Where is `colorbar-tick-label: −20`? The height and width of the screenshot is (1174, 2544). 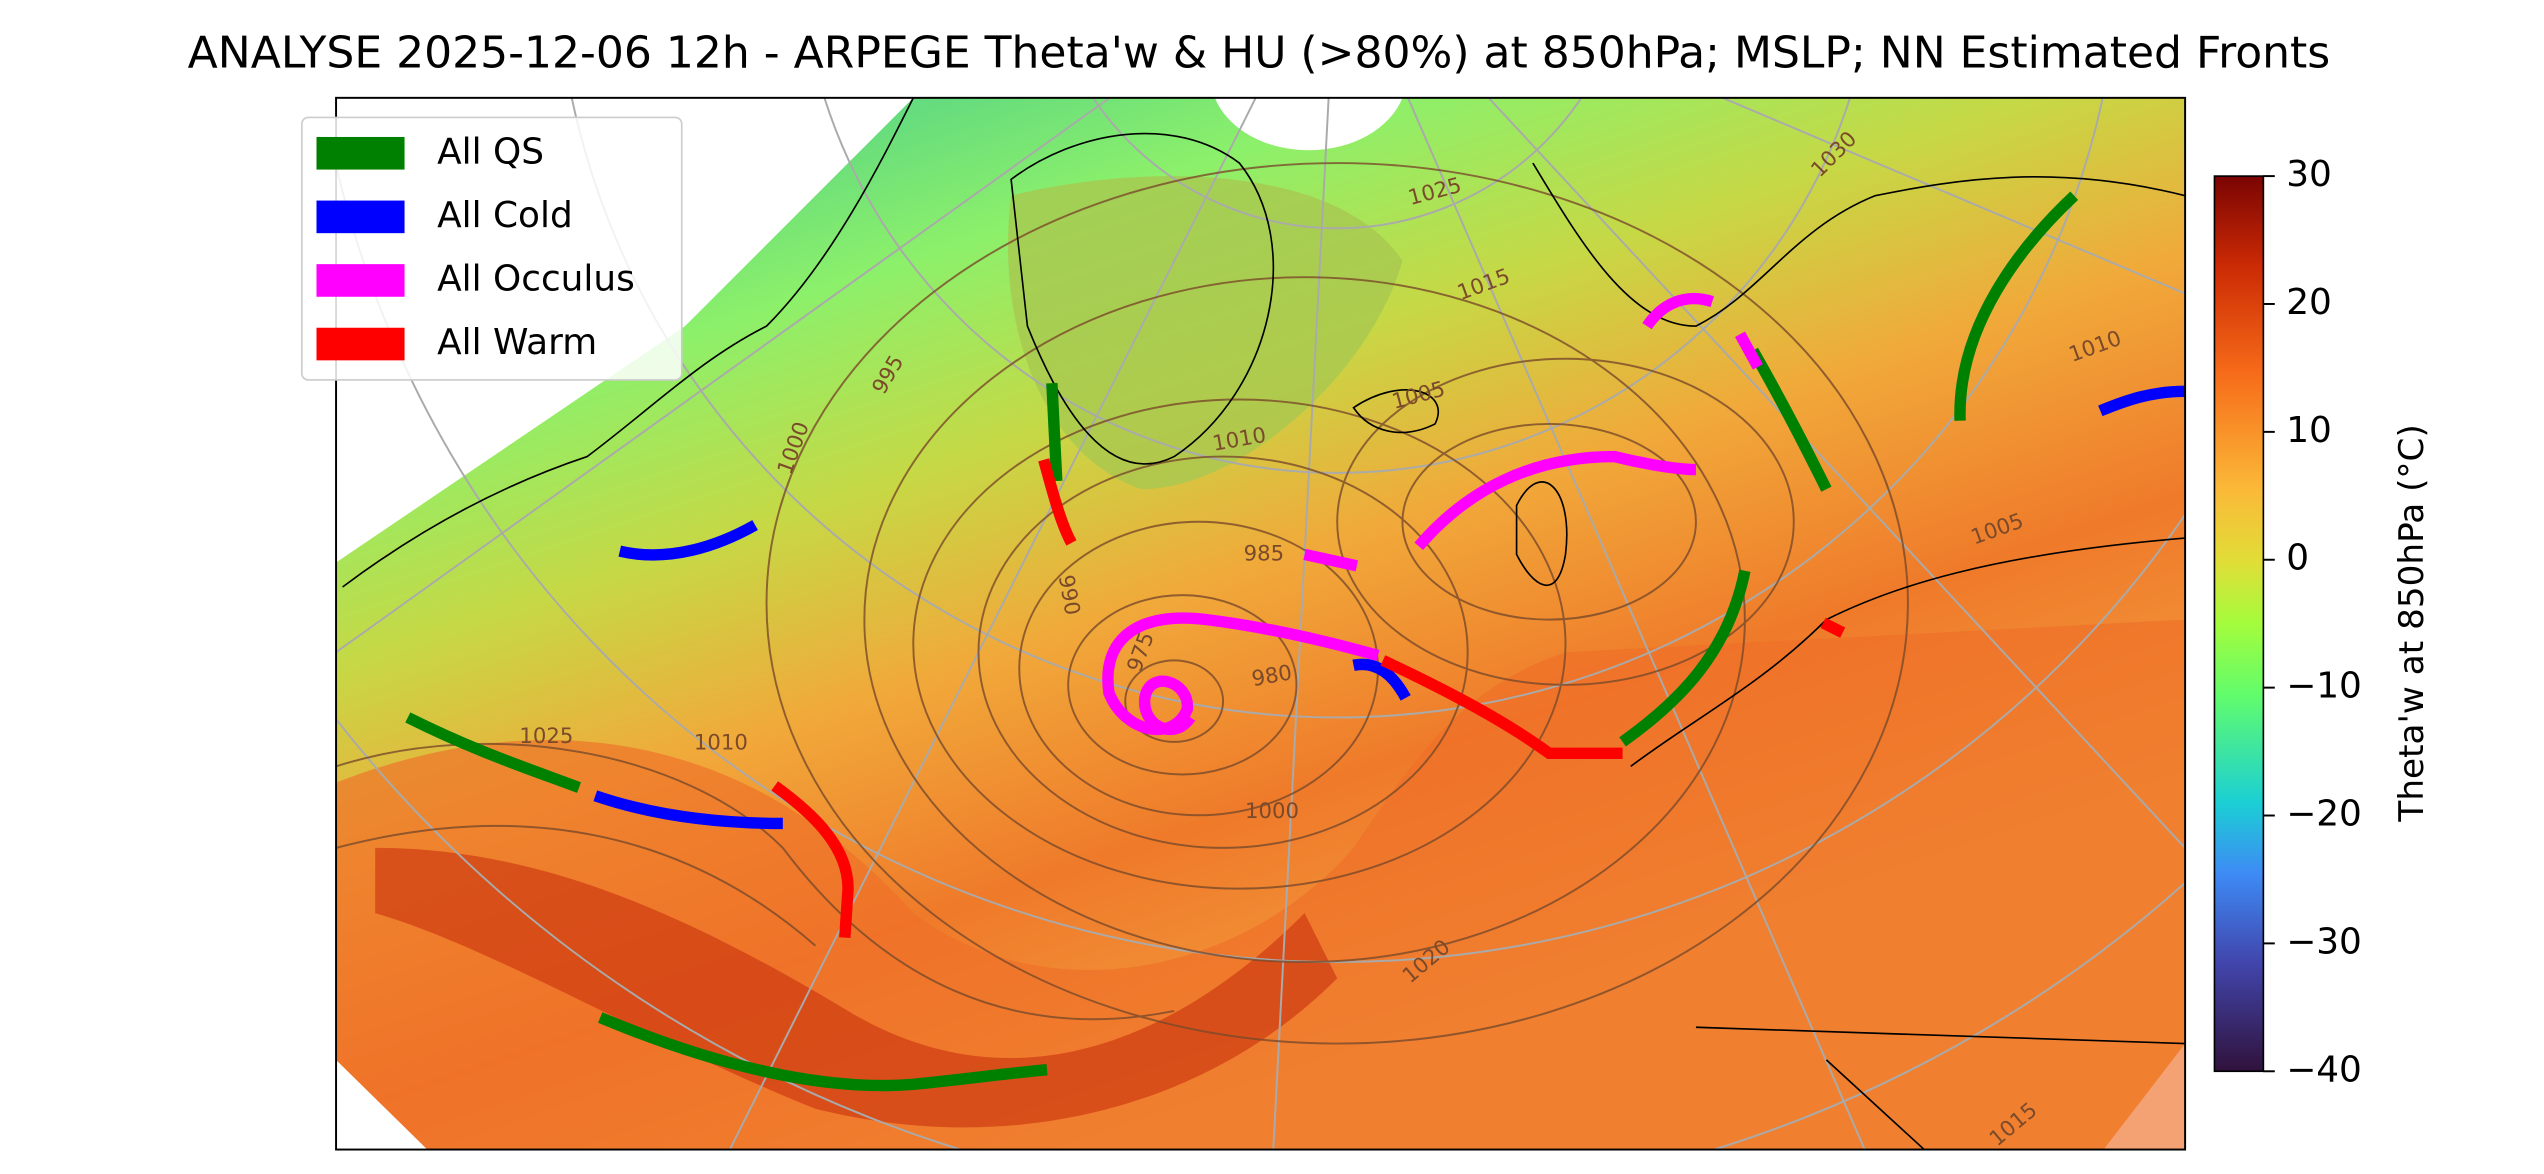
colorbar-tick-label: −20 is located at coordinates (2324, 814).